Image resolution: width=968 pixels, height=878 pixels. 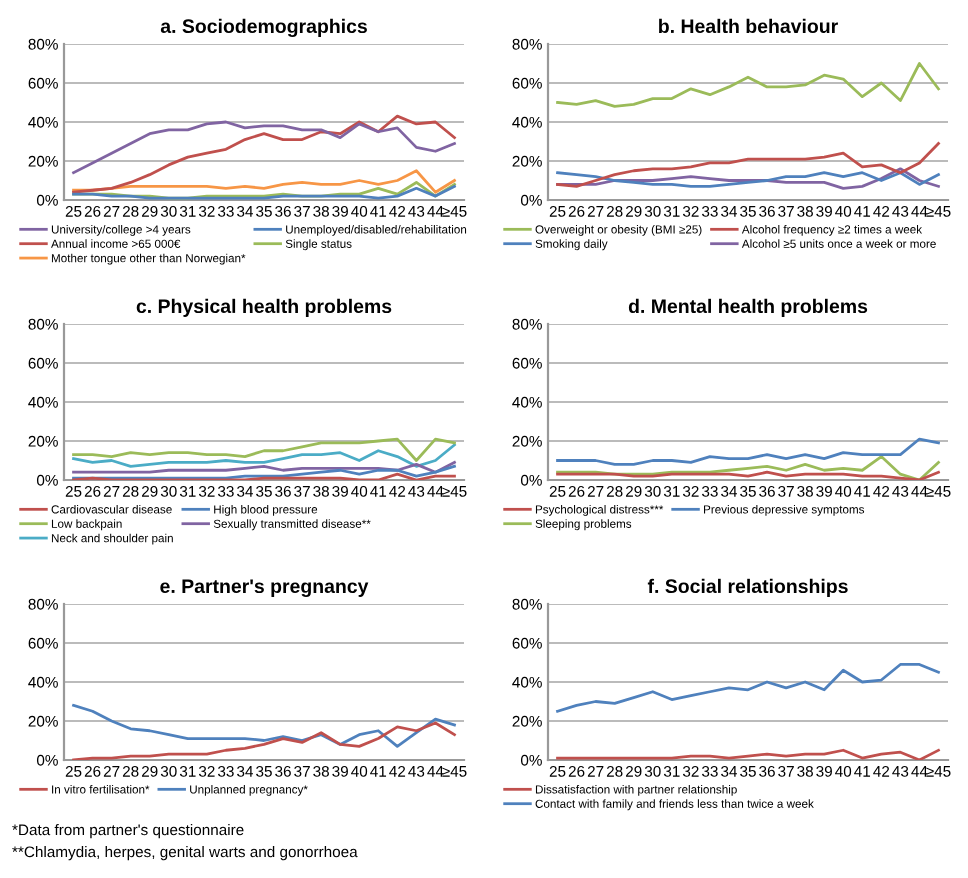 I want to click on chart-title: d. Mental health problems, so click(x=748, y=307).